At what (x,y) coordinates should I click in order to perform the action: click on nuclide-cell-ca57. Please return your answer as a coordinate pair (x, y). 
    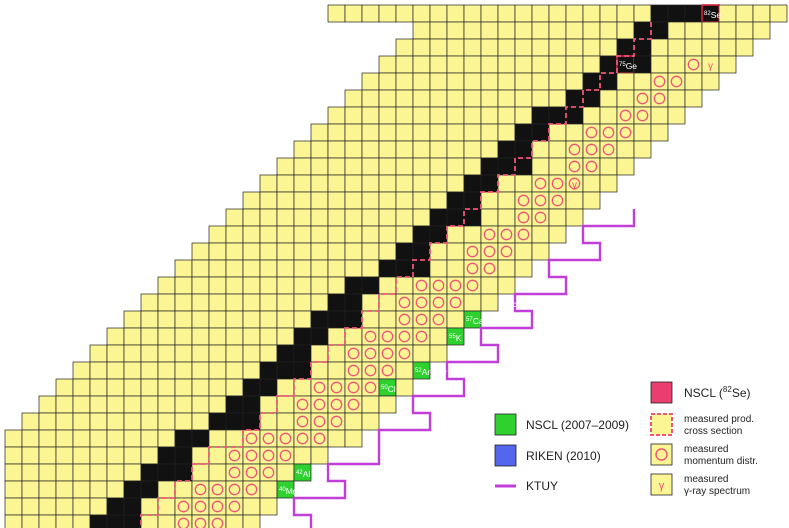
    Looking at the image, I should click on (472, 319).